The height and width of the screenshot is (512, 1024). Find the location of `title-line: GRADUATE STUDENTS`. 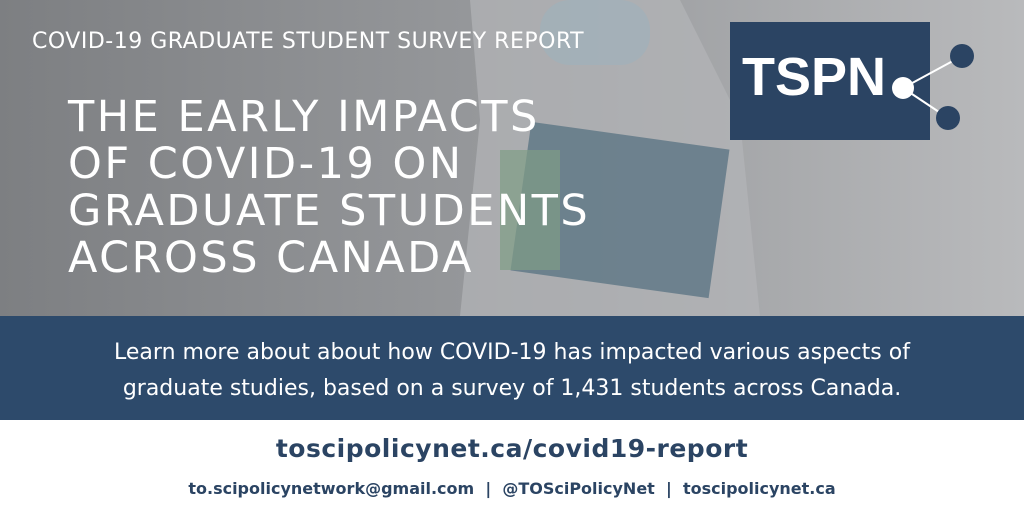

title-line: GRADUATE STUDENTS is located at coordinates (329, 211).